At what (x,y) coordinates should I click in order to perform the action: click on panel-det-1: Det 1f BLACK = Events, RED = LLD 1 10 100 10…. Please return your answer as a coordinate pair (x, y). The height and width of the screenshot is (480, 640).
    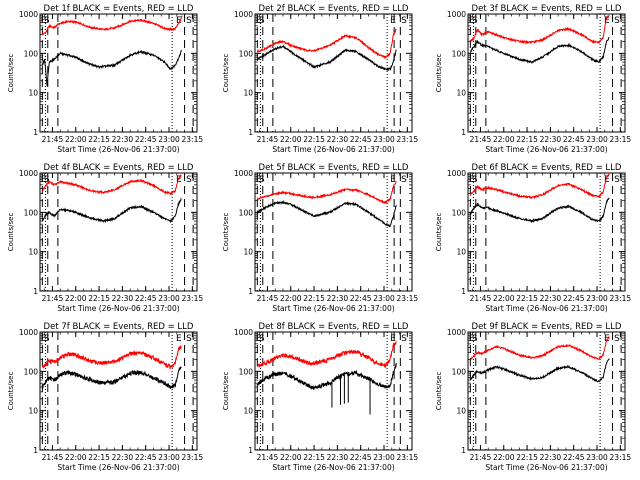
    Looking at the image, I should click on (105, 79).